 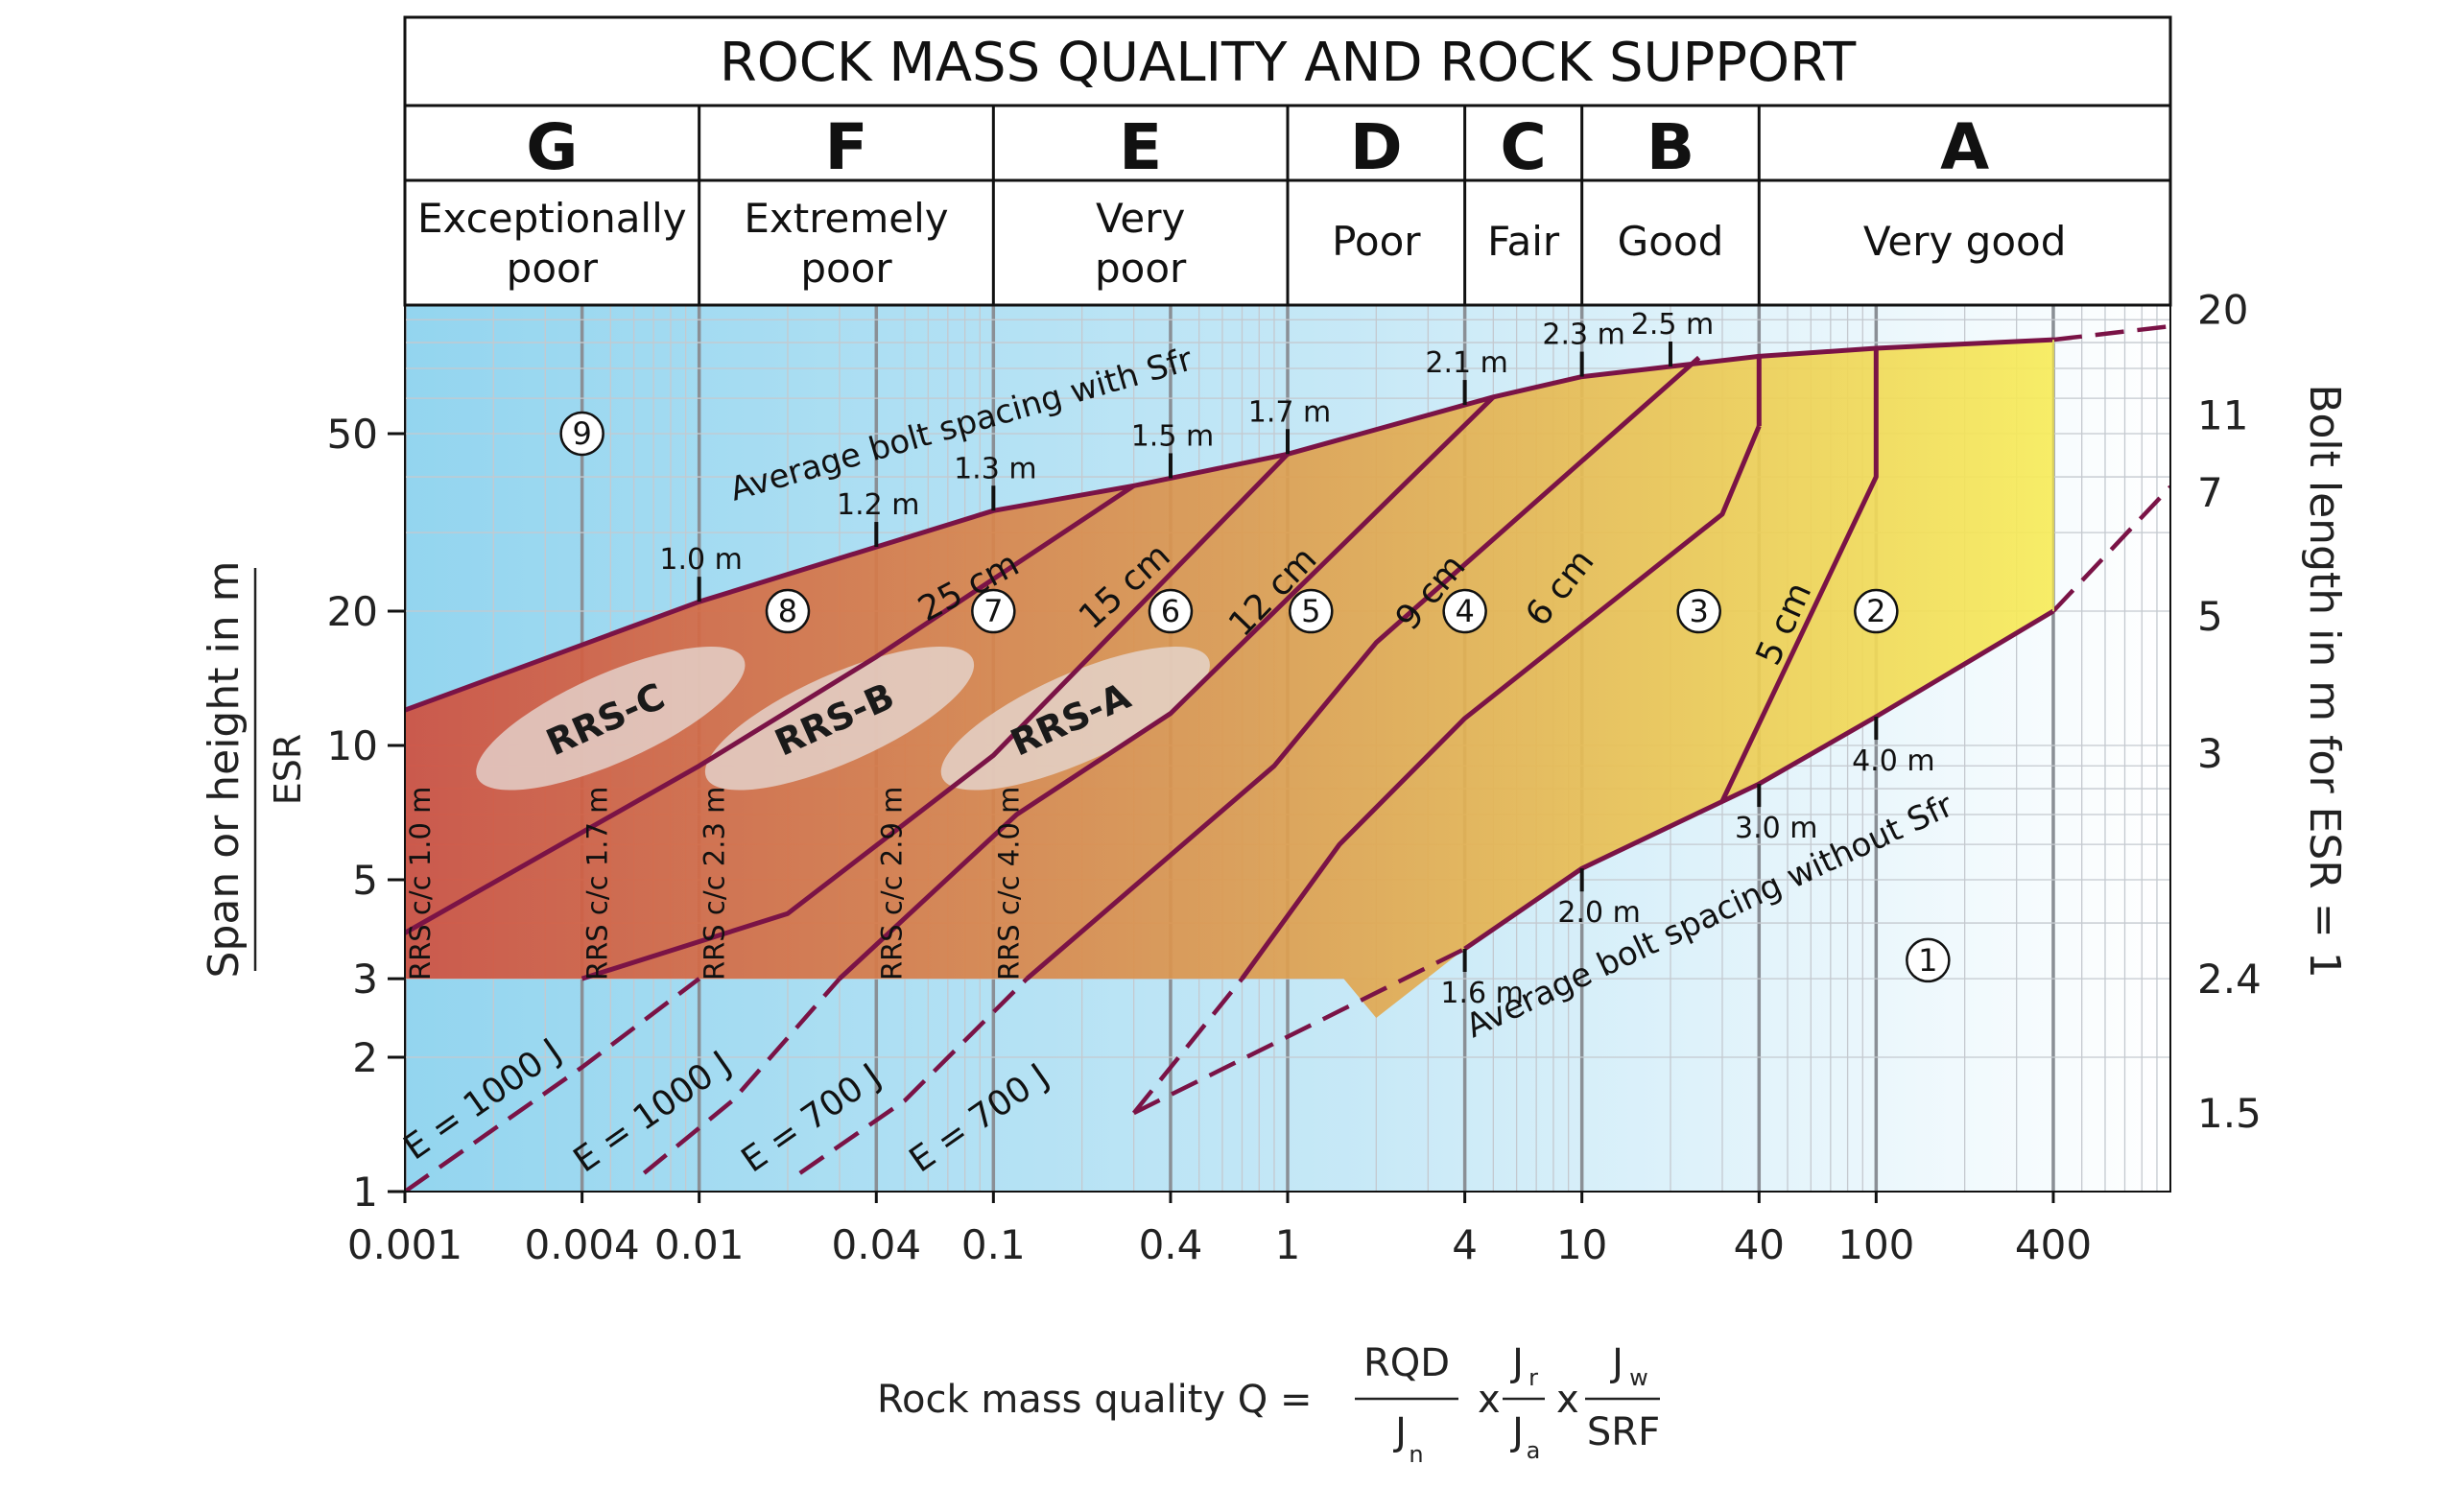 What do you see at coordinates (352, 611) in the screenshot?
I see `y-tick-label: 20` at bounding box center [352, 611].